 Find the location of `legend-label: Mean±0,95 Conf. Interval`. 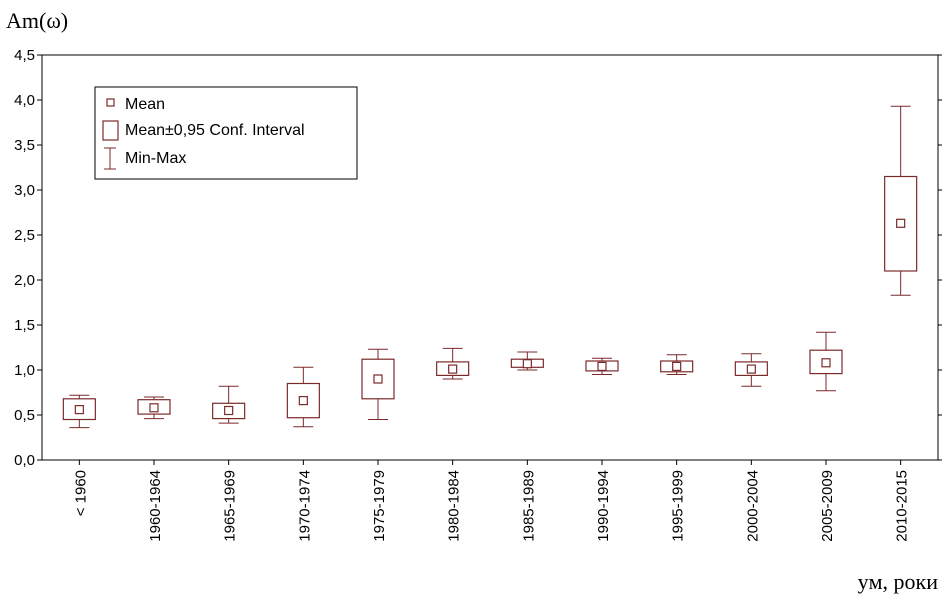

legend-label: Mean±0,95 Conf. Interval is located at coordinates (215, 130).